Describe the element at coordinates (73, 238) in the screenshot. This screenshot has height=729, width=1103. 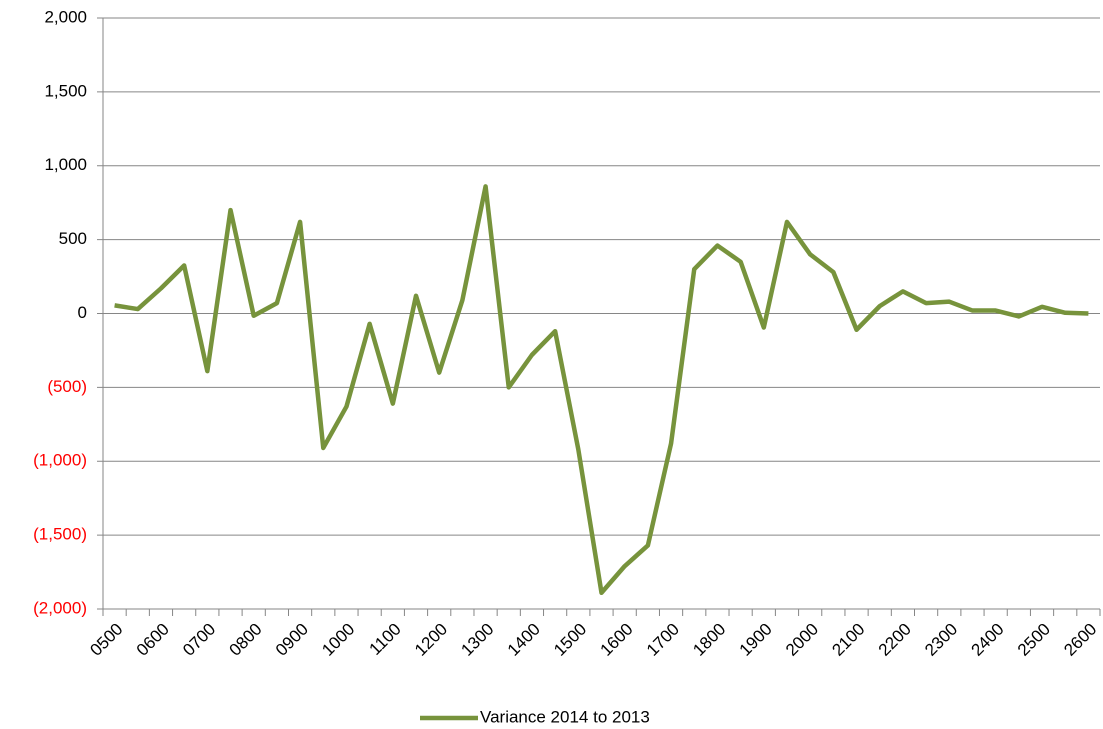
I see `y-tick-label: 500` at that location.